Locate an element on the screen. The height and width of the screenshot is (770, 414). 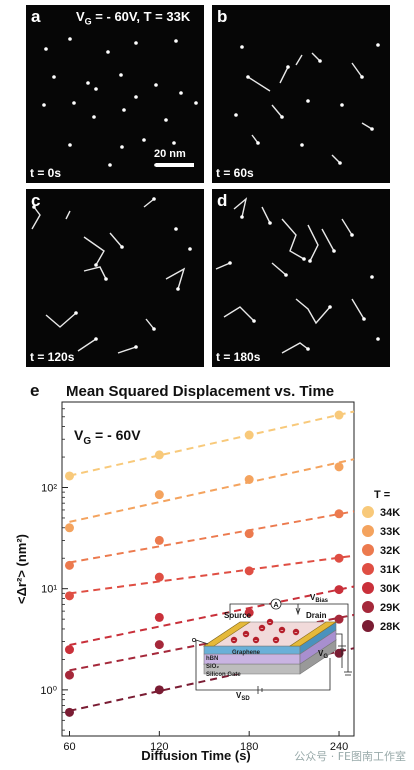
panel-a-condition-sub: G is located at coordinates (88, 21).